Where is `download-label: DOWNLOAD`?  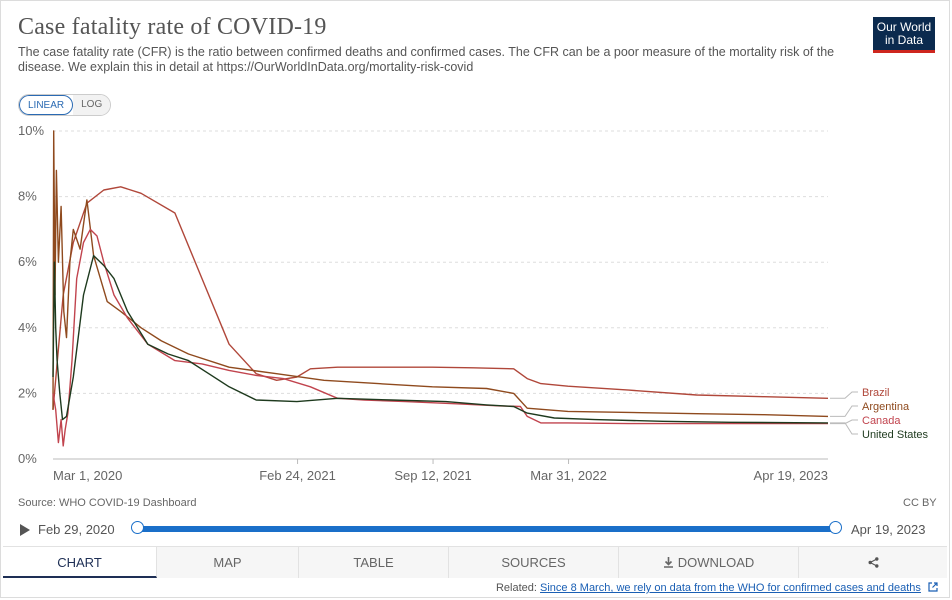
download-label: DOWNLOAD is located at coordinates (716, 562).